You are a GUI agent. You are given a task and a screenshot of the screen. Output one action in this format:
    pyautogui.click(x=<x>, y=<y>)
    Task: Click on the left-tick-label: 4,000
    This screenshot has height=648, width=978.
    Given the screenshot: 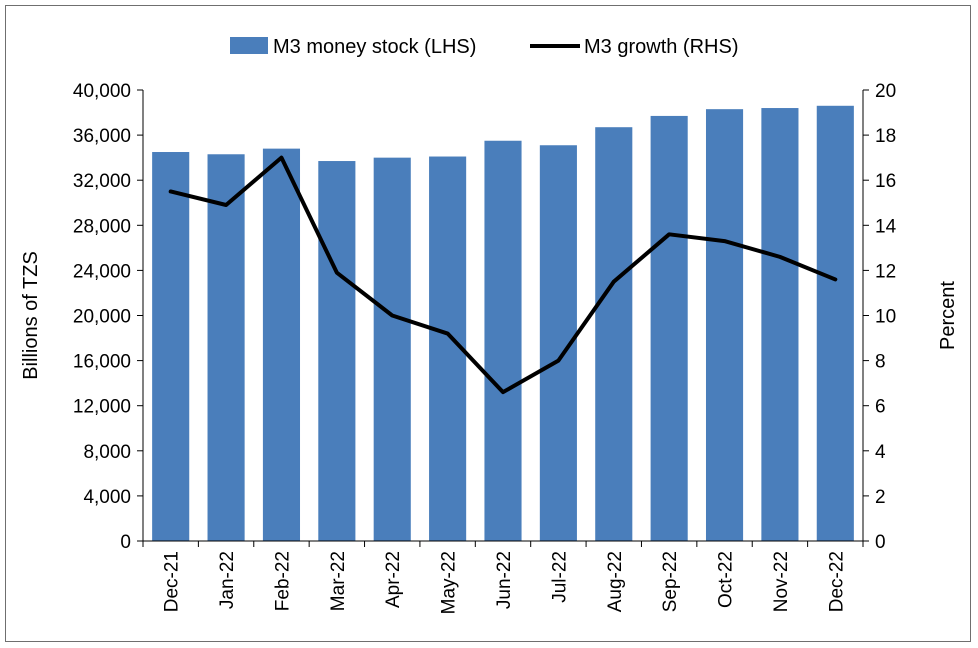 What is the action you would take?
    pyautogui.click(x=107, y=497)
    